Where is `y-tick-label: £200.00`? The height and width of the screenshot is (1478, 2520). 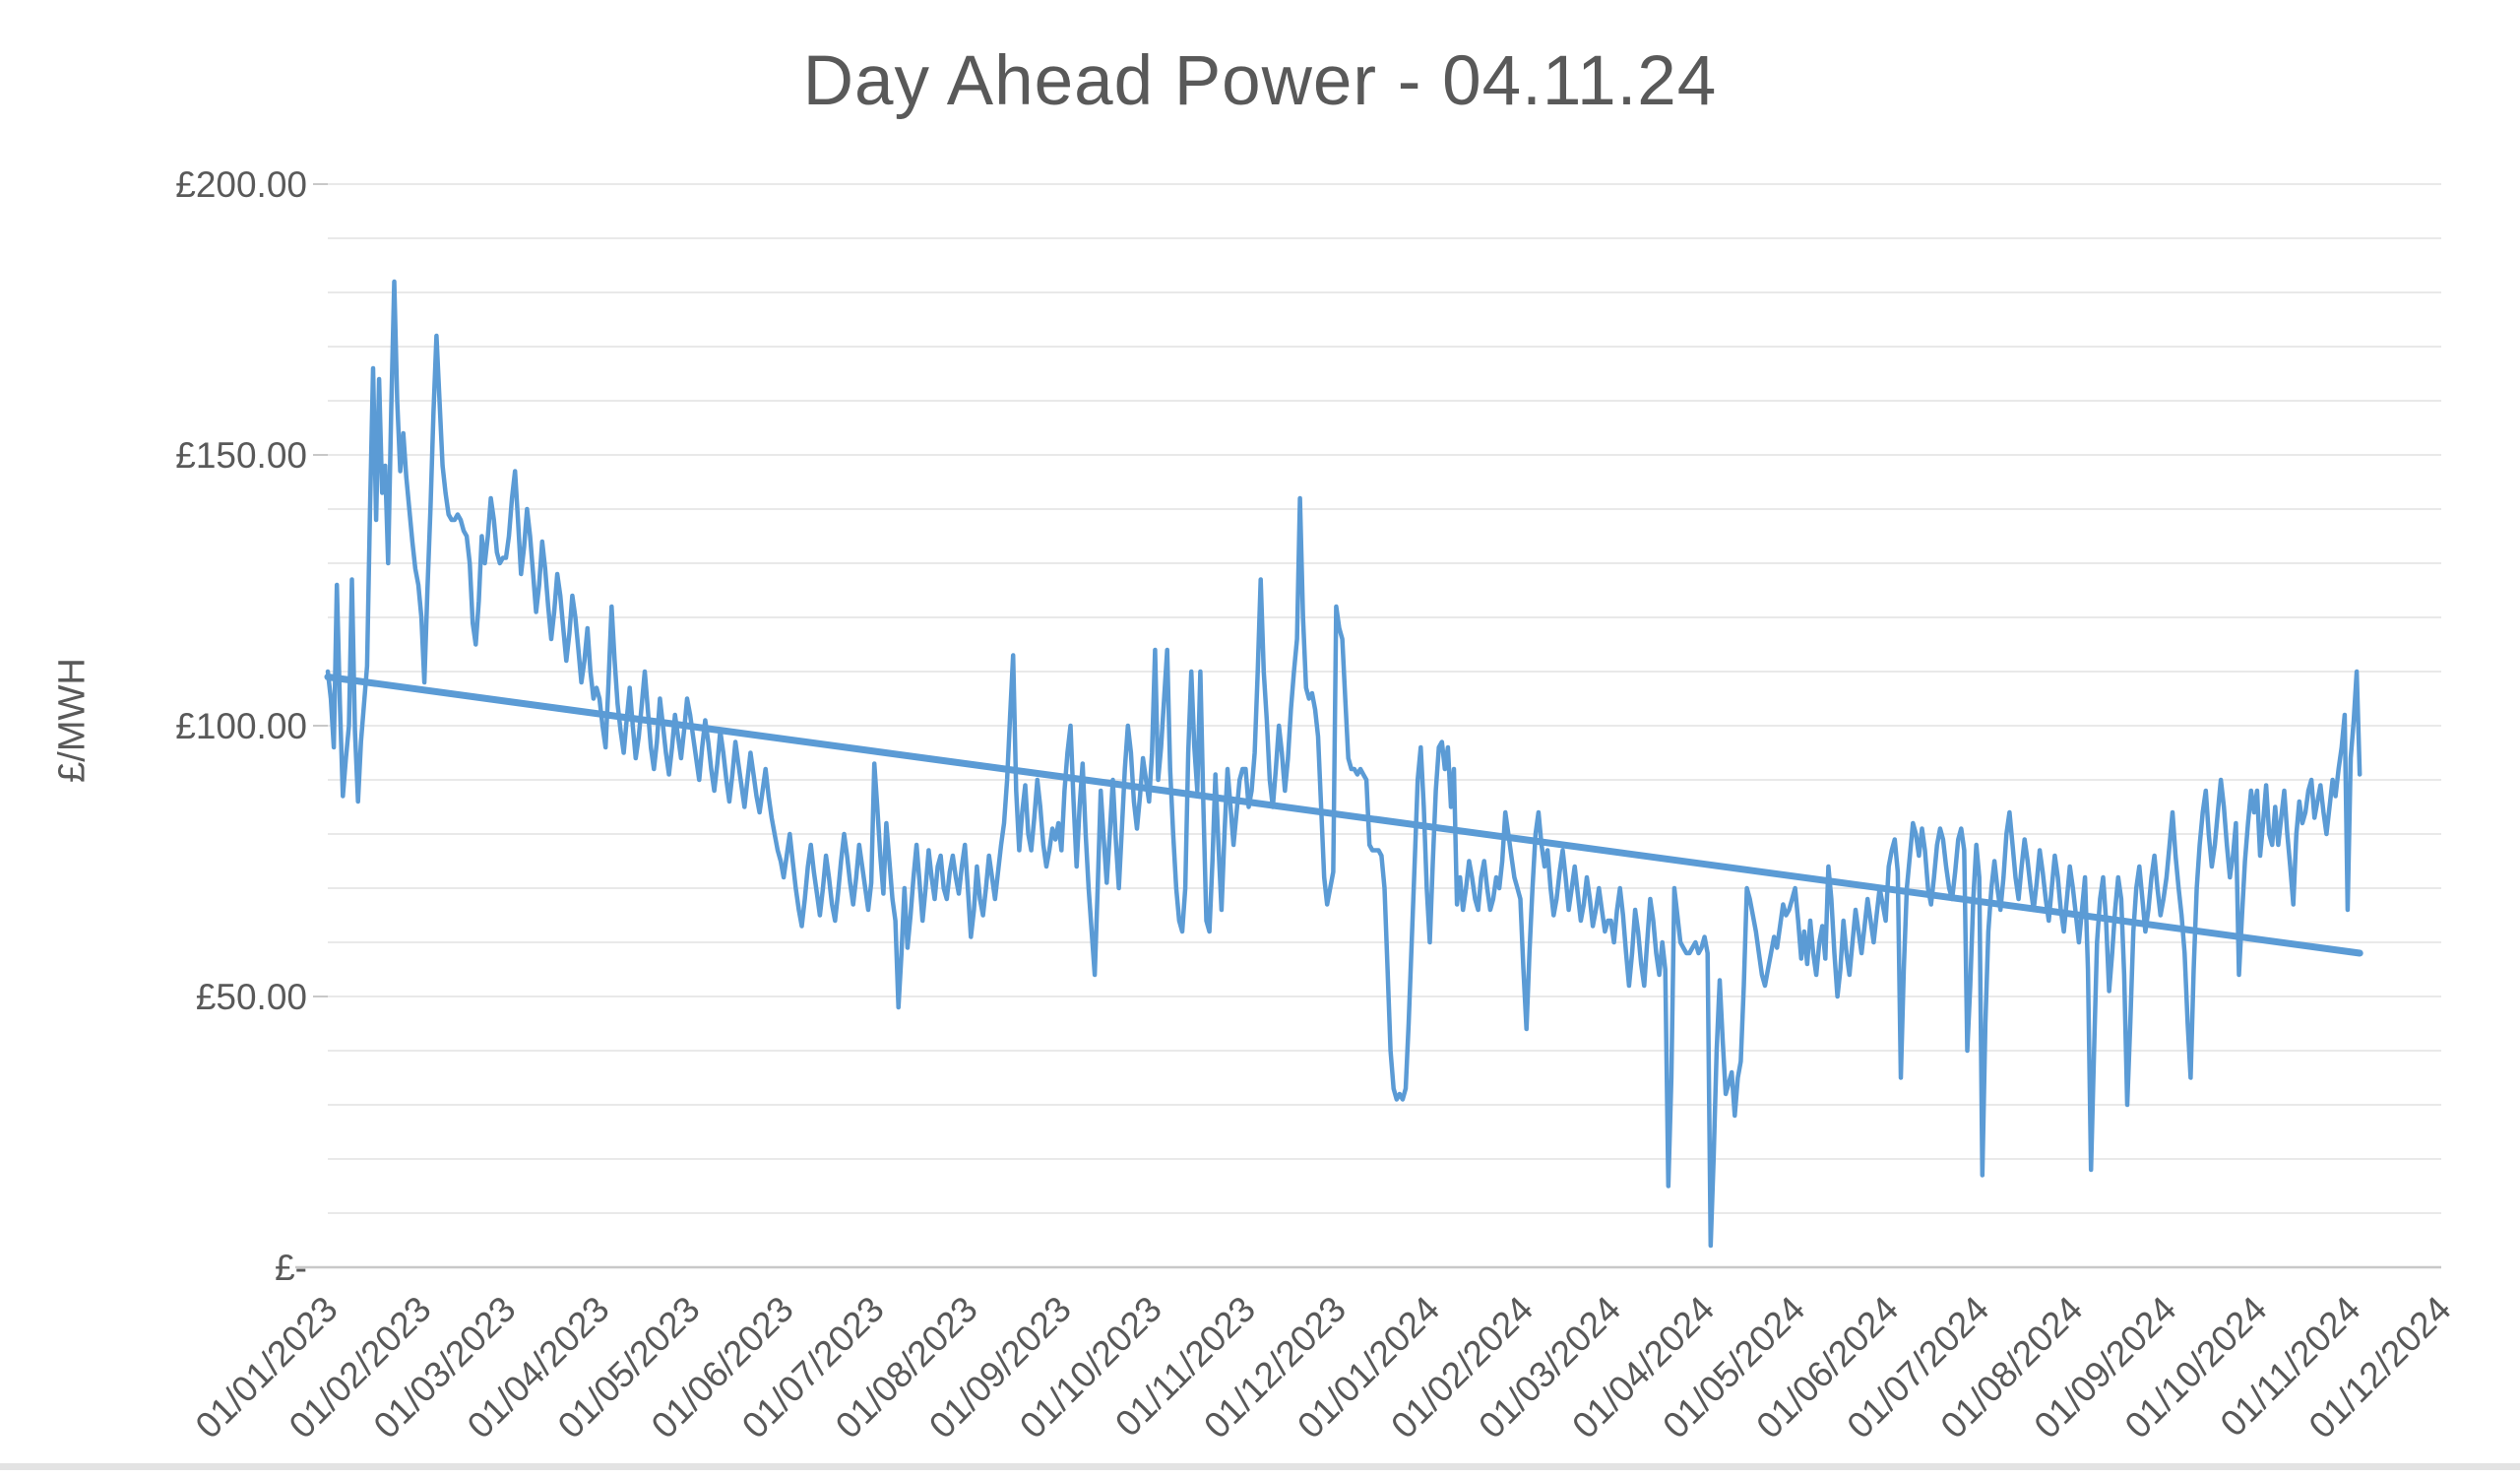 y-tick-label: £200.00 is located at coordinates (241, 184).